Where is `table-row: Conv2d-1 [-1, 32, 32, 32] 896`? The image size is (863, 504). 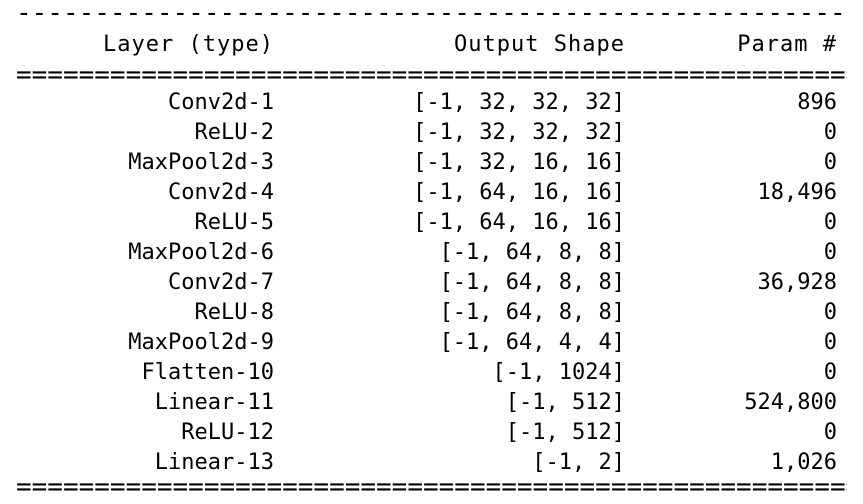
table-row: Conv2d-1 [-1, 32, 32, 32] 896 is located at coordinates (431, 103).